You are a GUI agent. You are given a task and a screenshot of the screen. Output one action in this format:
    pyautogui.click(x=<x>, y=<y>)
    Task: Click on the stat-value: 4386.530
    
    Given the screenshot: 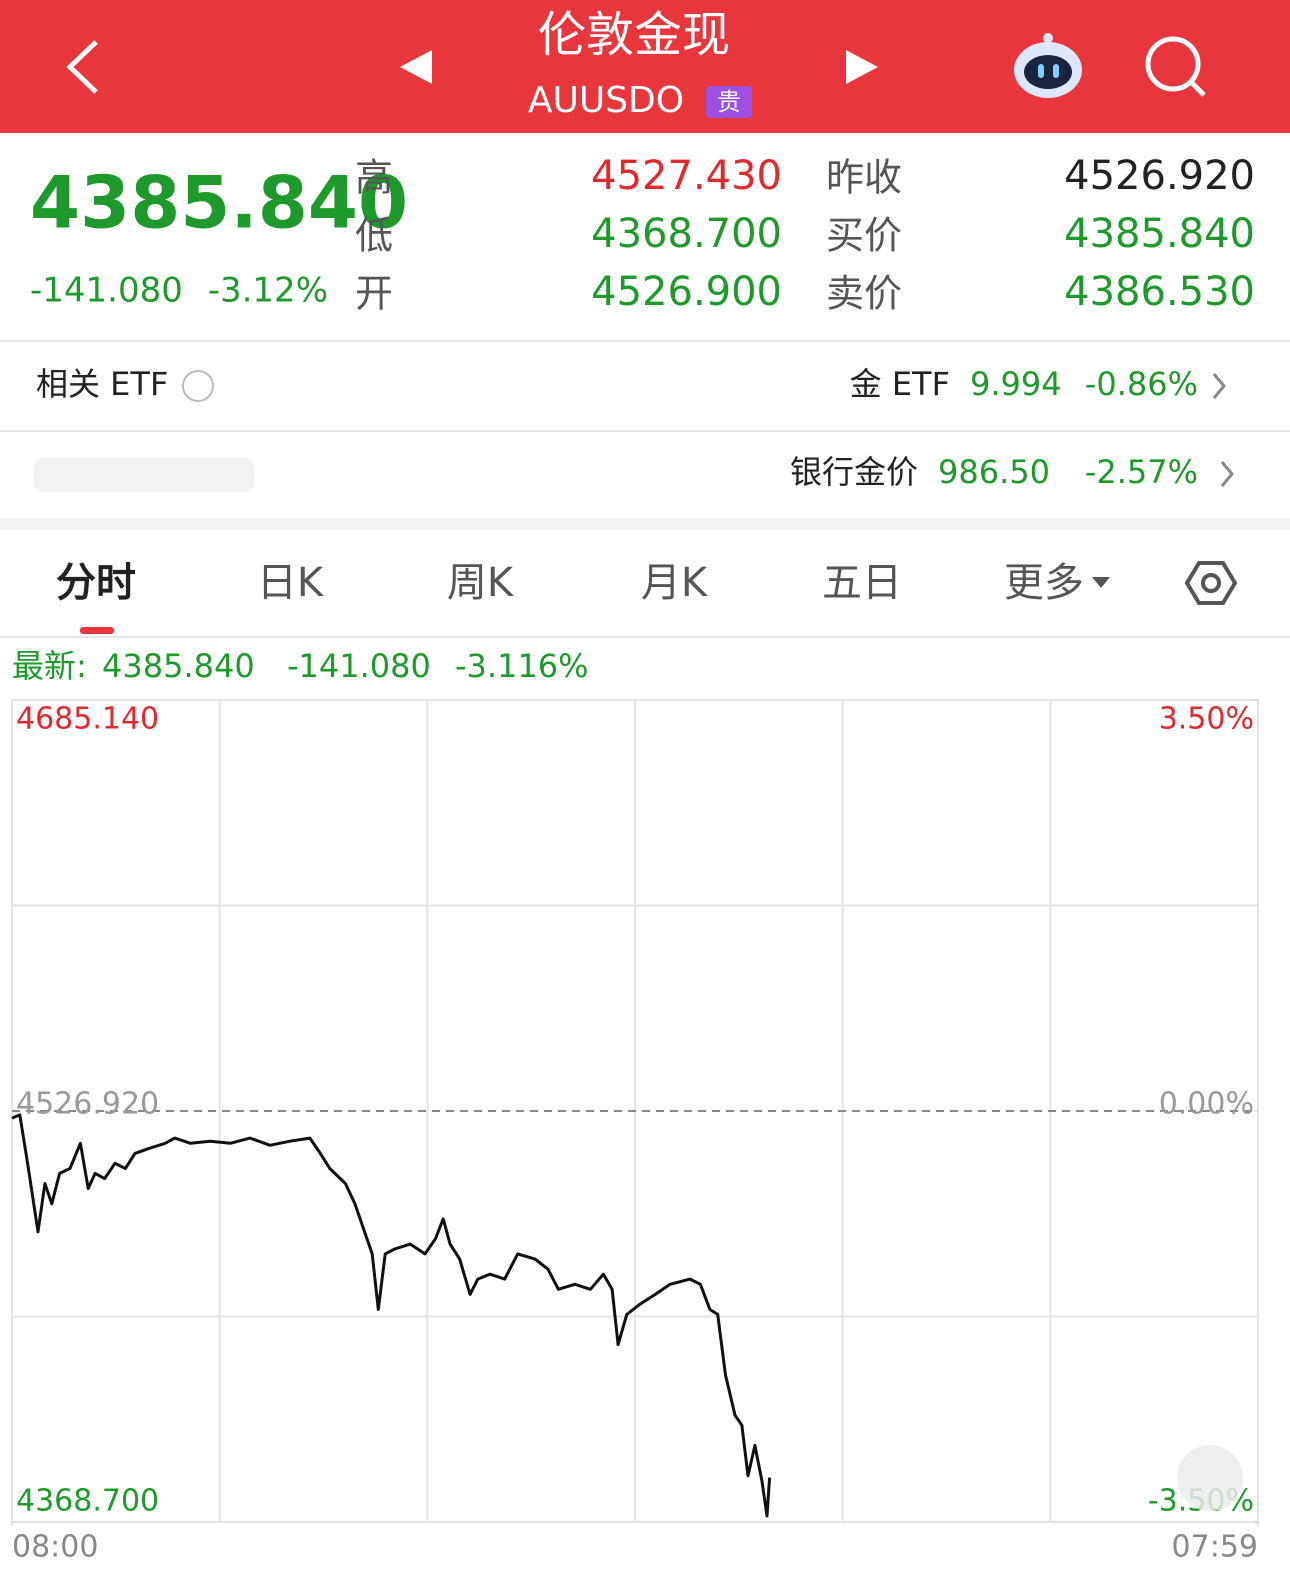 What is the action you would take?
    pyautogui.click(x=1159, y=292)
    